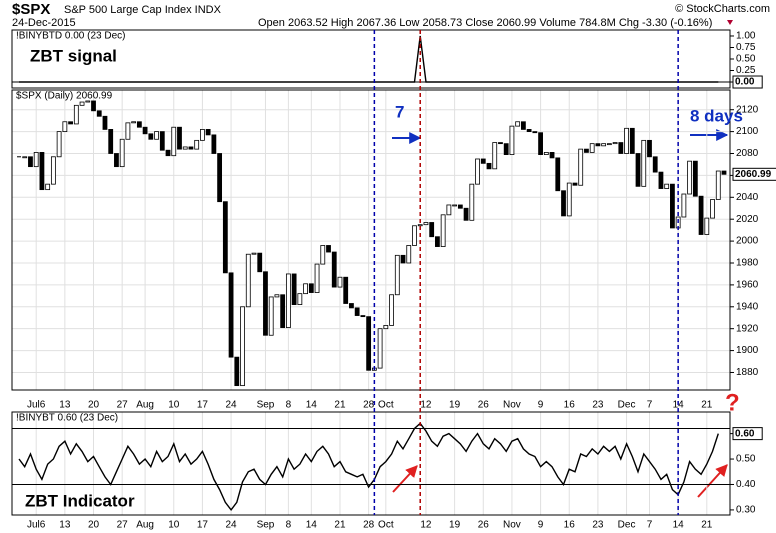 Image resolution: width=776 pixels, height=533 pixels. Describe the element at coordinates (369, 59) in the screenshot. I see `line` at that location.